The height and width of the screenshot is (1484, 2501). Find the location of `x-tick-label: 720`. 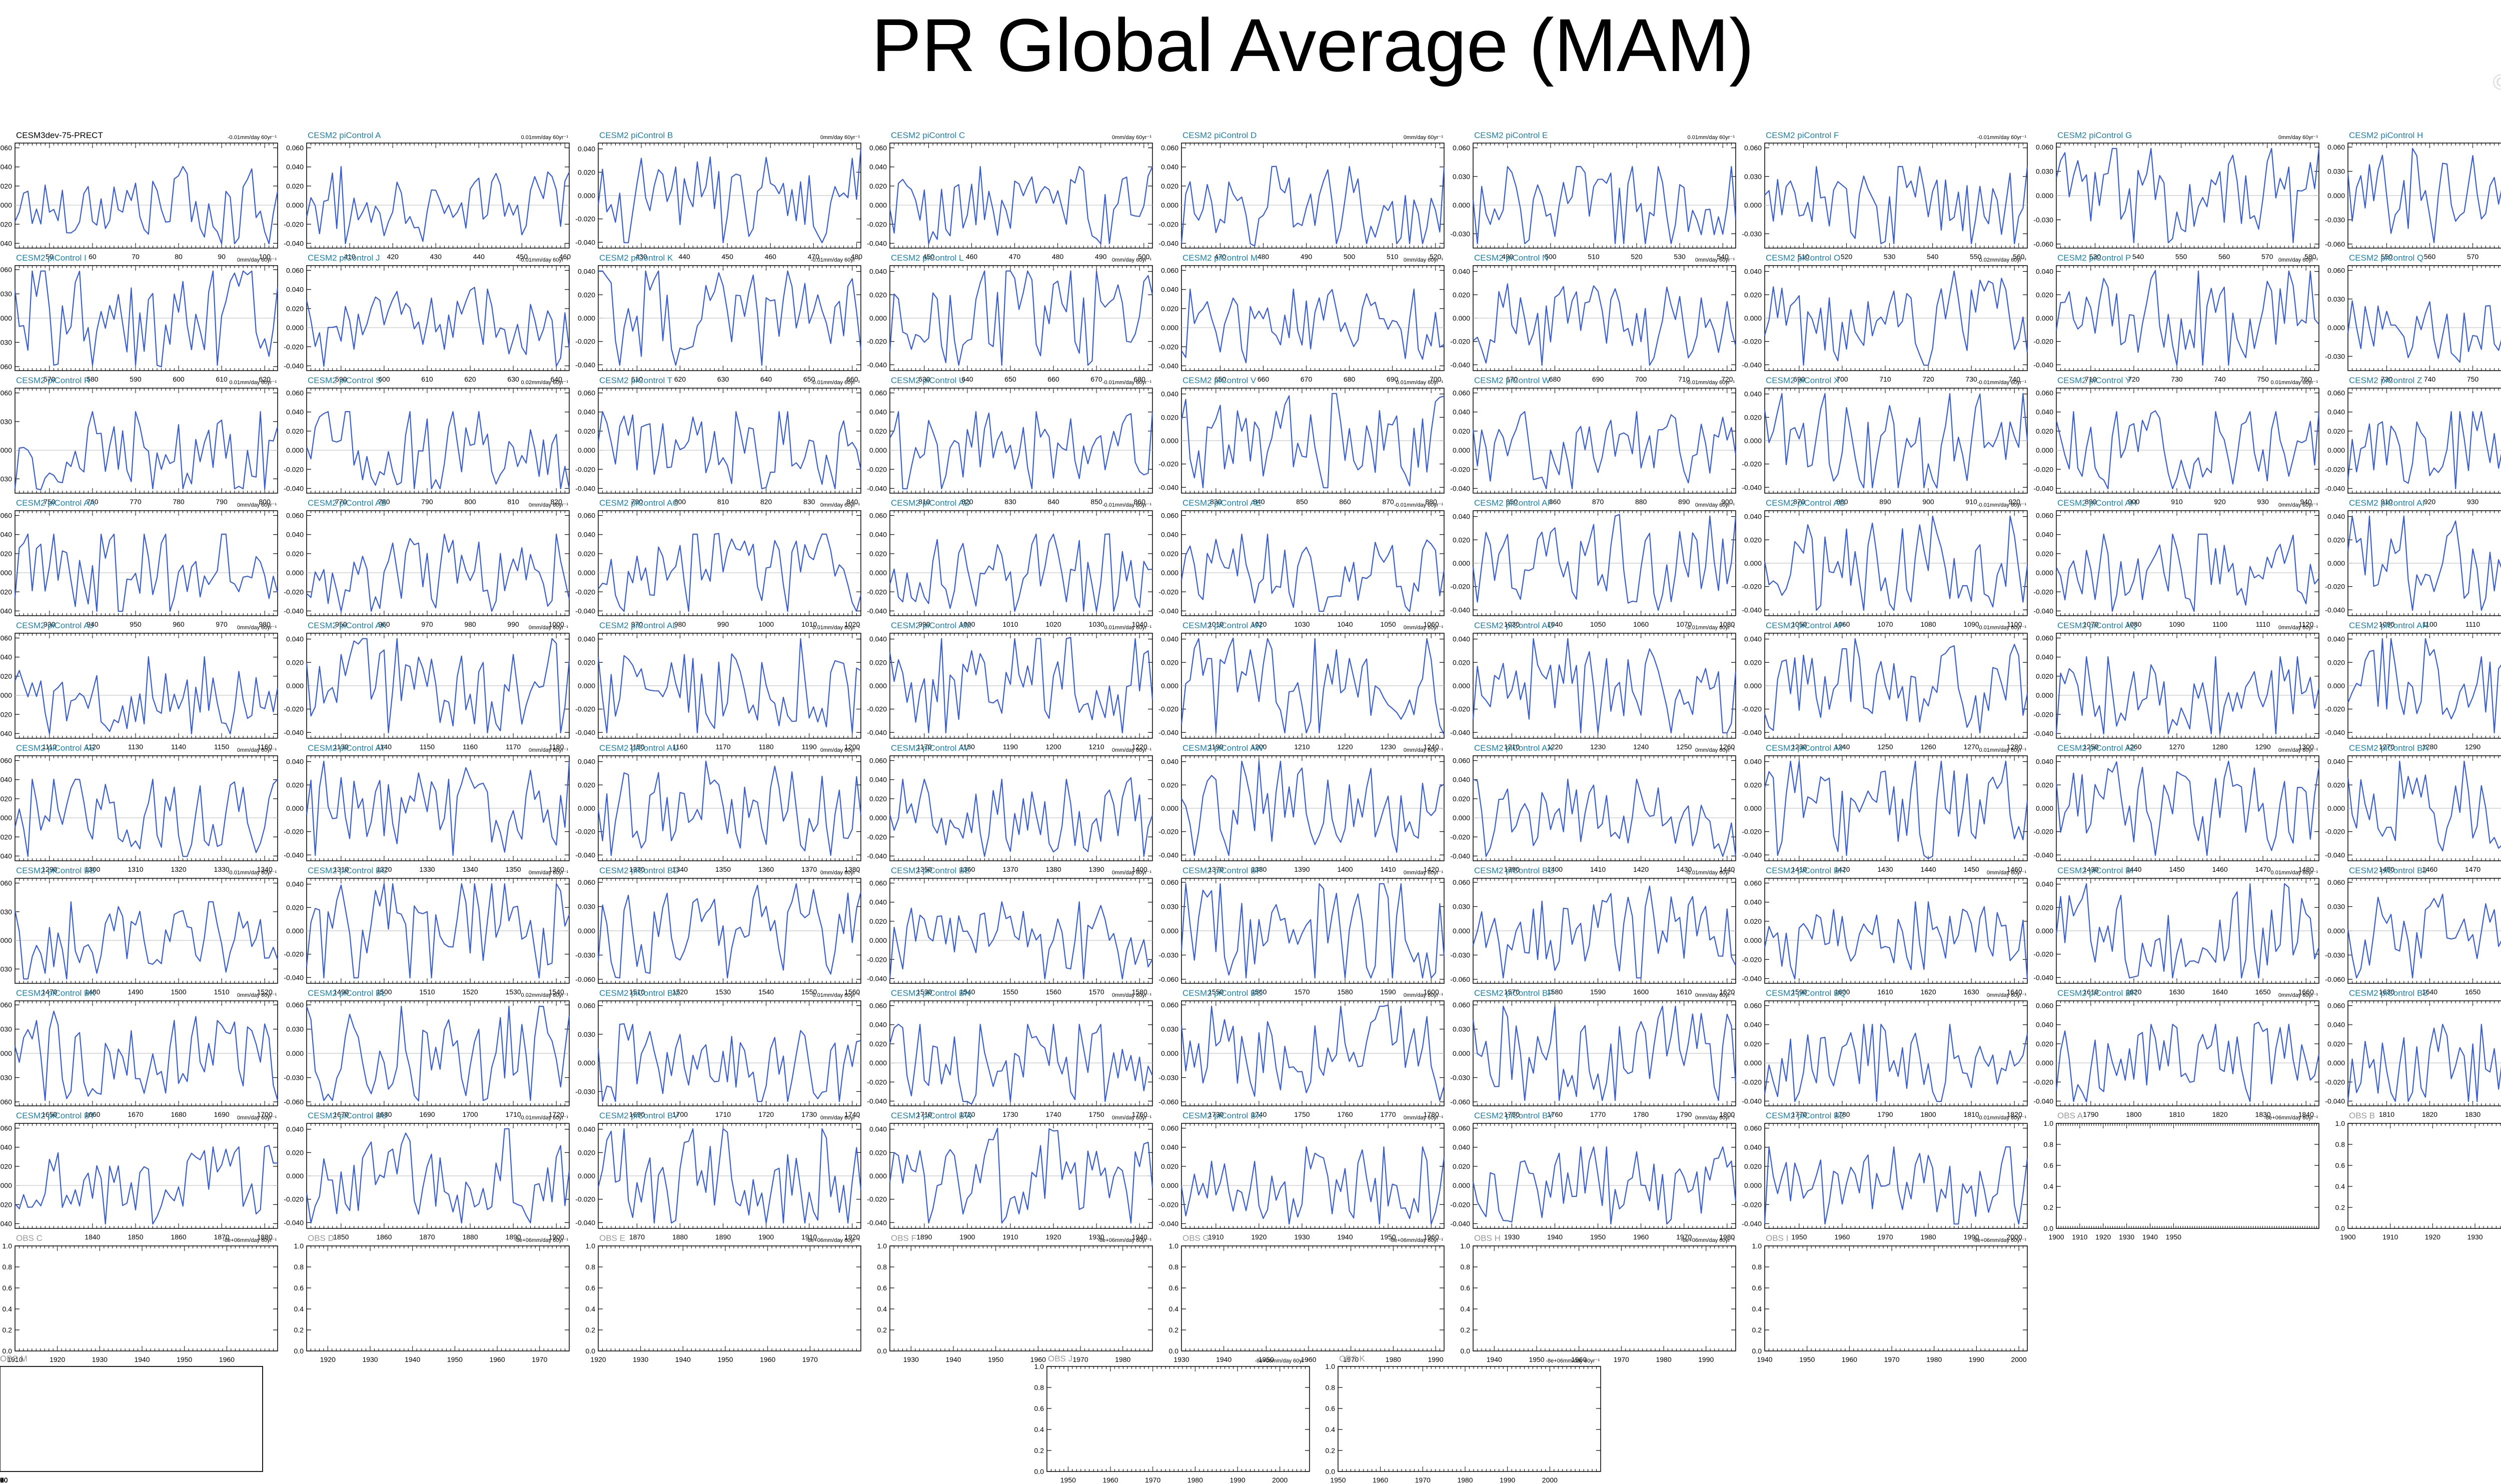

x-tick-label: 720 is located at coordinates (1928, 379).